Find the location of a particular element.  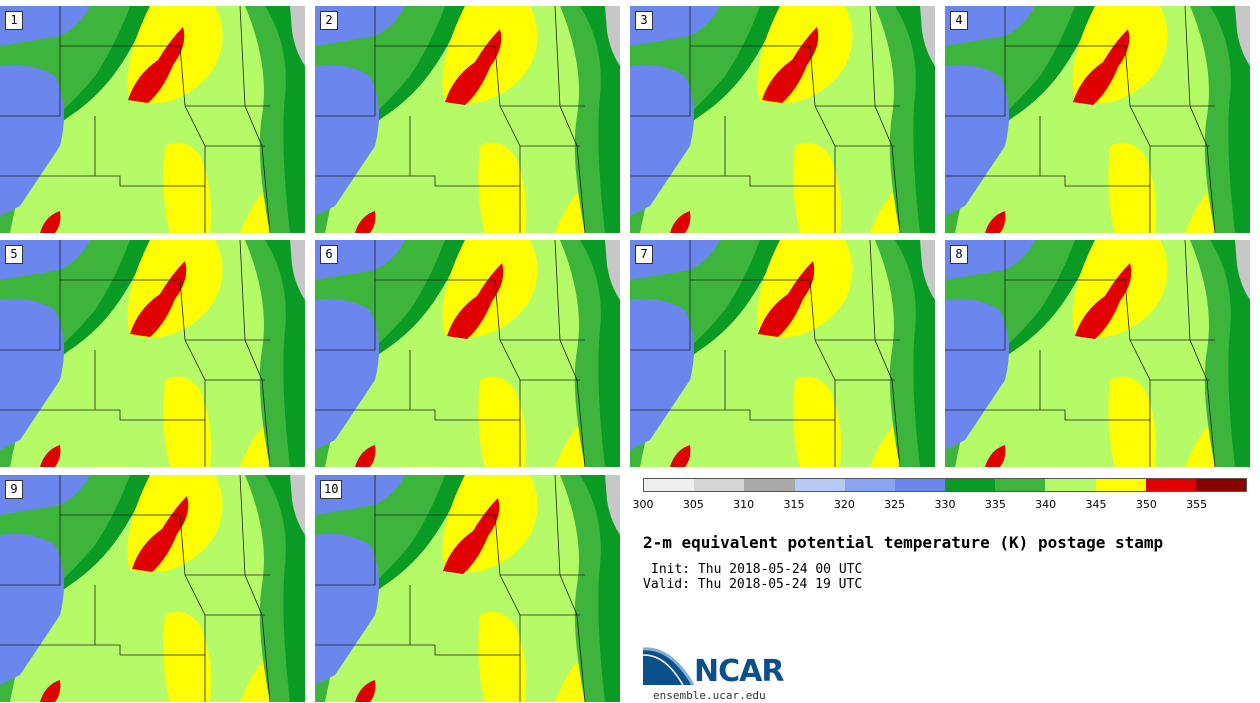

postage-stamp-map: 10 is located at coordinates (467, 588).